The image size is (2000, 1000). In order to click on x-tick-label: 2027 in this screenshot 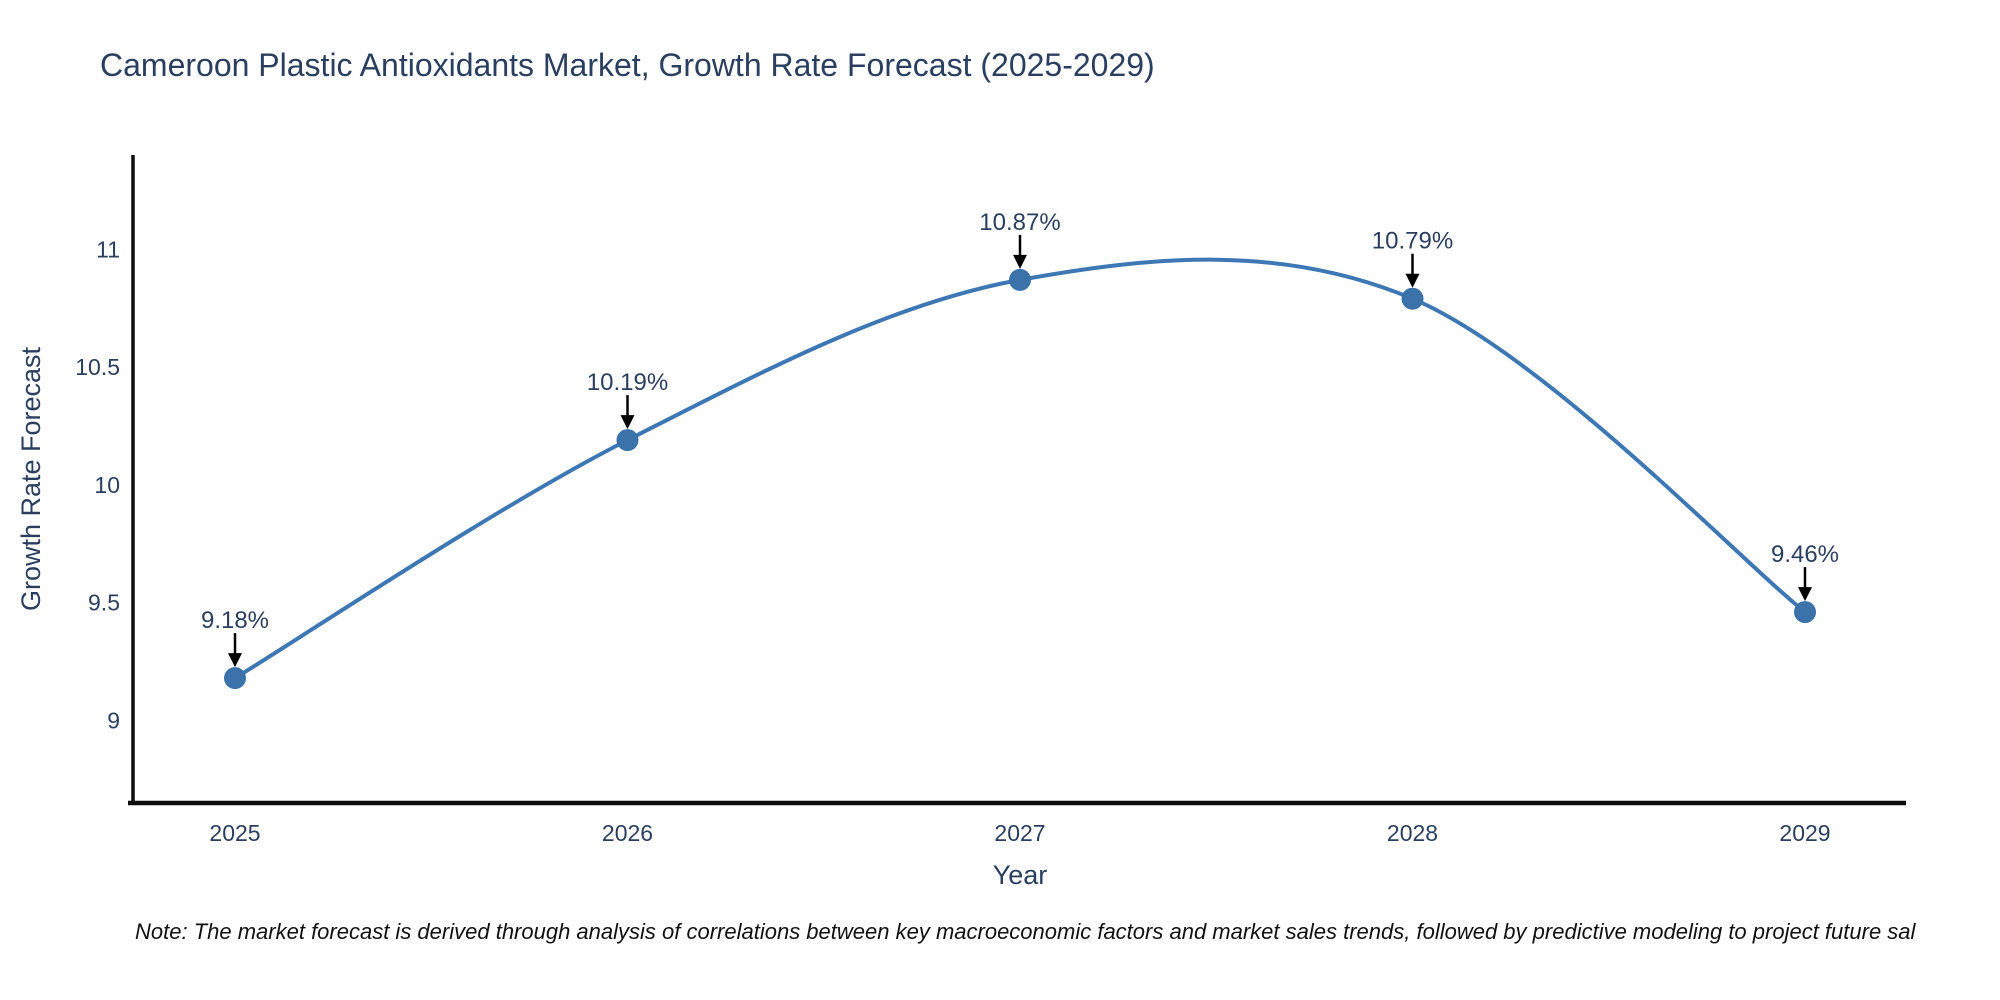, I will do `click(1019, 833)`.